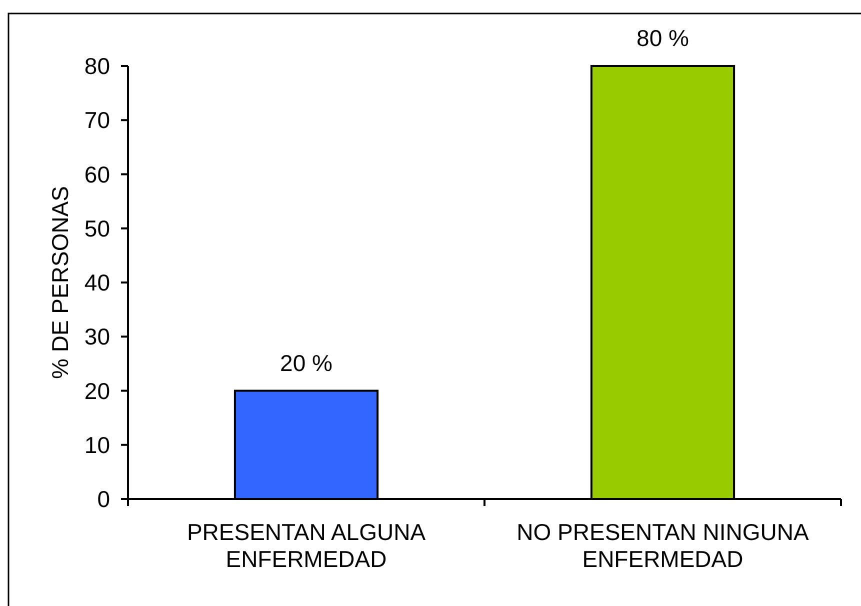 This screenshot has height=606, width=861. Describe the element at coordinates (662, 38) in the screenshot. I see `data-label: 80 %` at that location.